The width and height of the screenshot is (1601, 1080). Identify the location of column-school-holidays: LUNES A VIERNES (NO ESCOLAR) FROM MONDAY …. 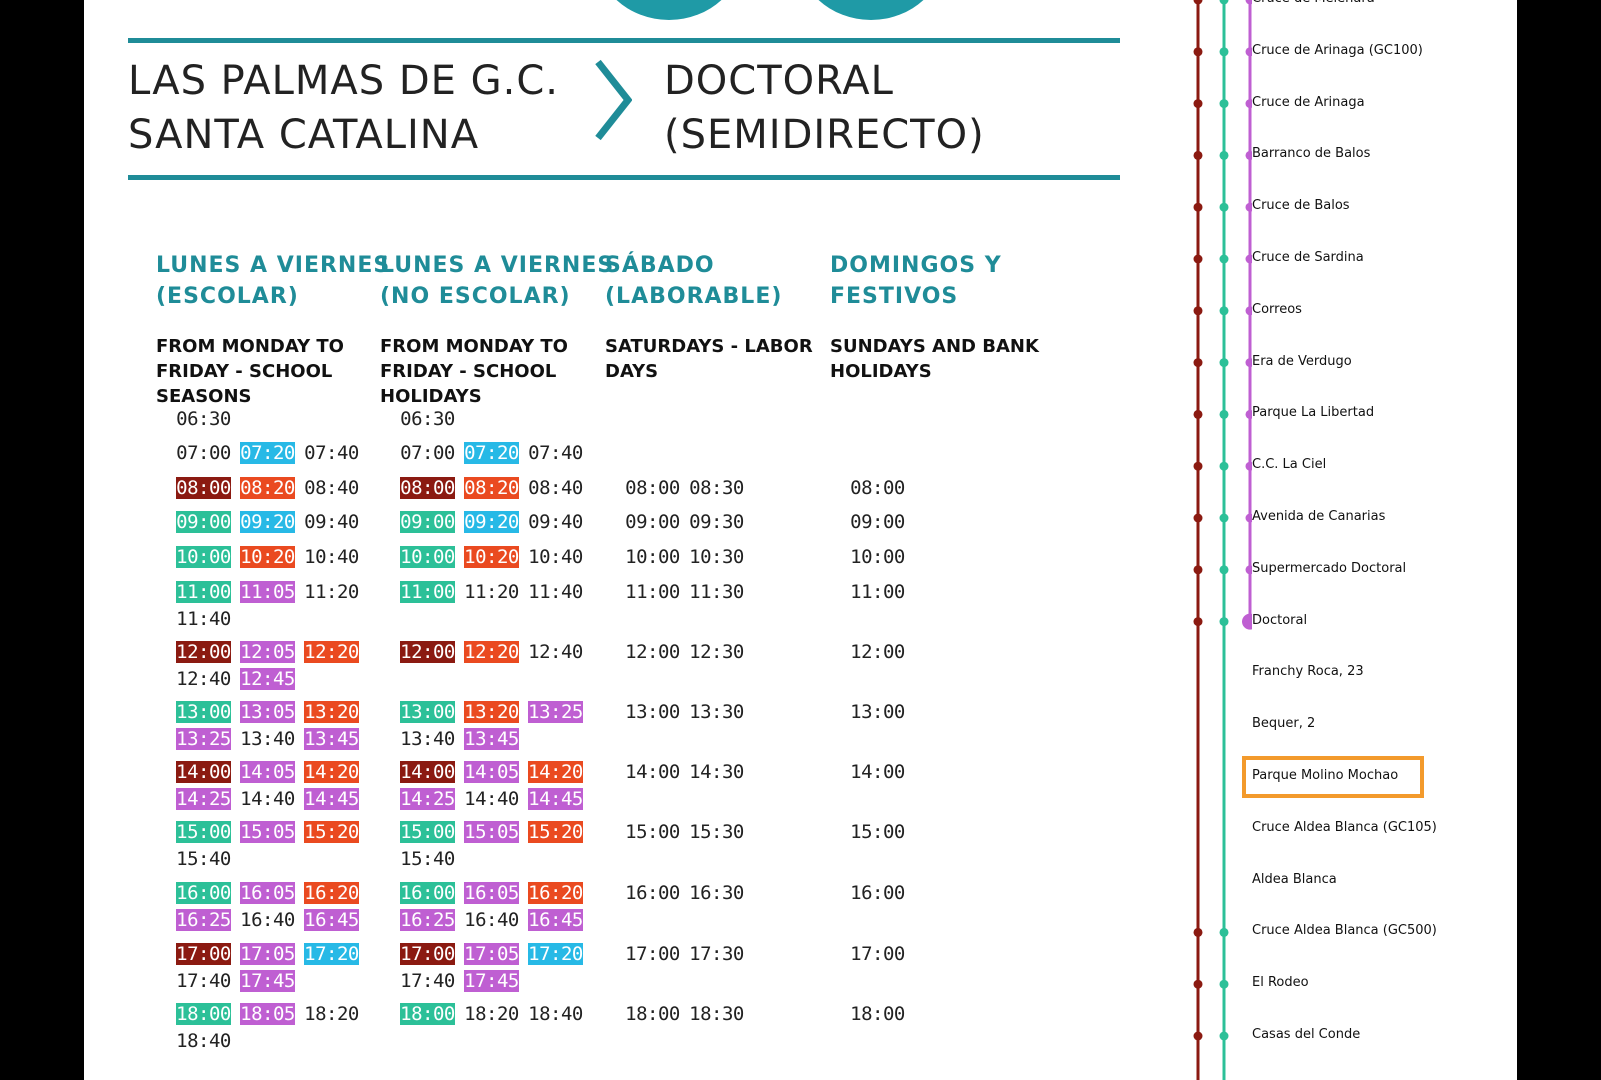
(496, 637).